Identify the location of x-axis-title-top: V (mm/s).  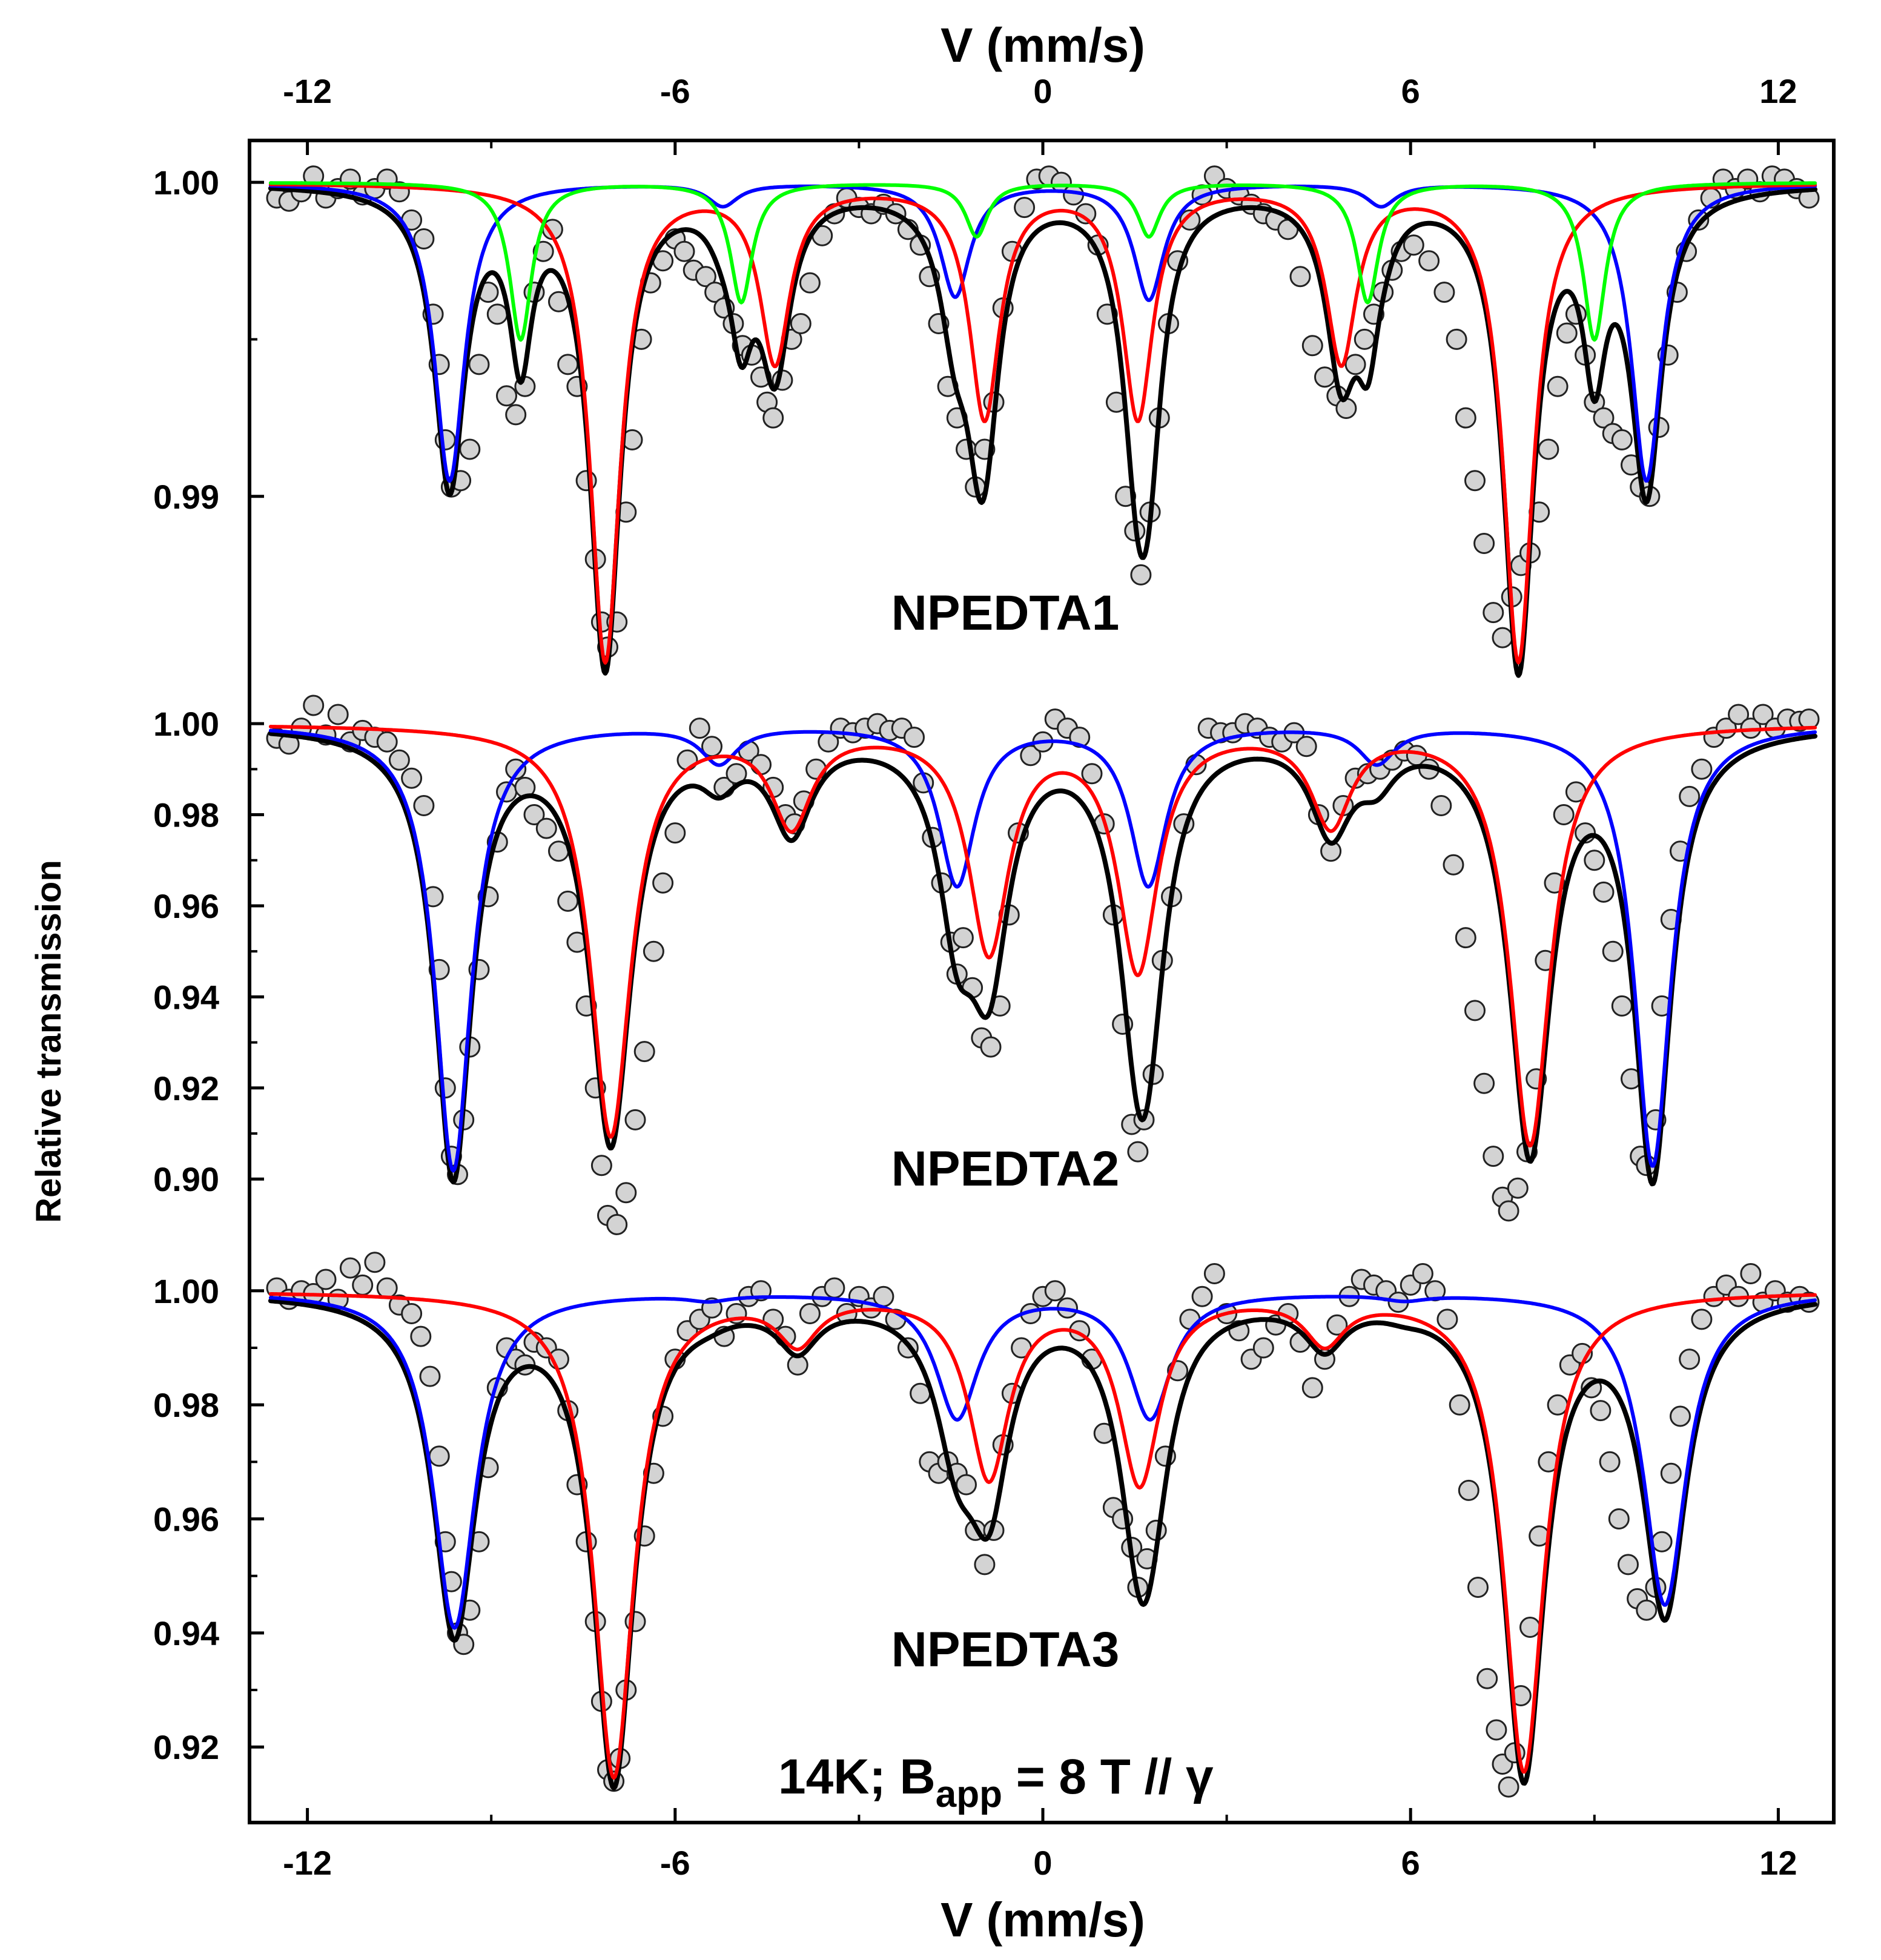
(1043, 45).